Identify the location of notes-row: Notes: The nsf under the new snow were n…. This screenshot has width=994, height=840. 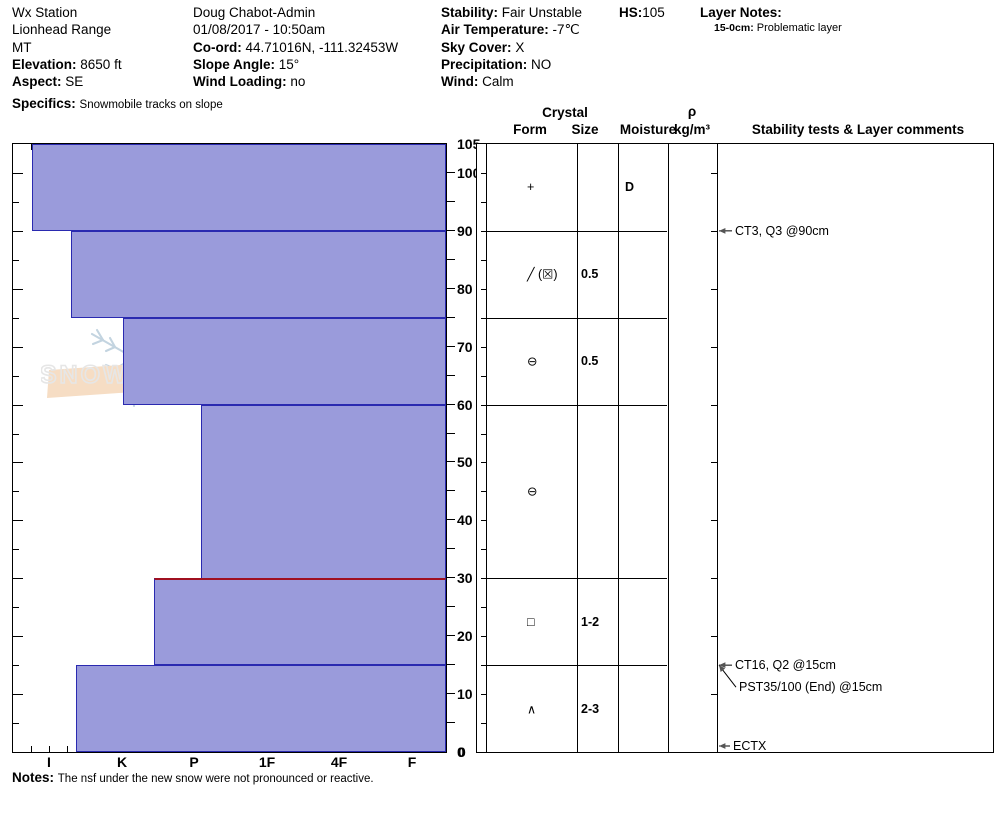
(193, 777).